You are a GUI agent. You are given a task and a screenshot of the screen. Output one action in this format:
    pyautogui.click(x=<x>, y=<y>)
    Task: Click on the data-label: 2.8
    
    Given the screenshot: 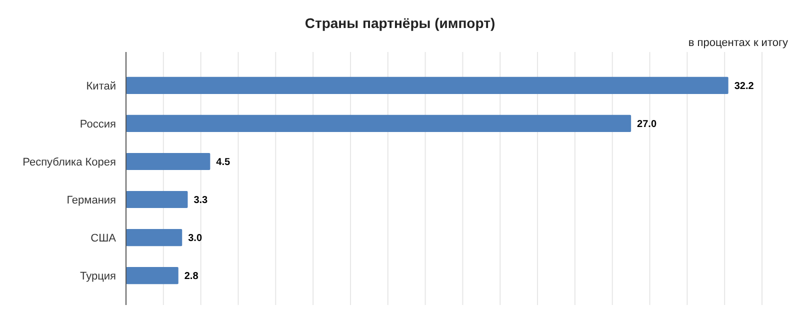 What is the action you would take?
    pyautogui.click(x=191, y=276)
    